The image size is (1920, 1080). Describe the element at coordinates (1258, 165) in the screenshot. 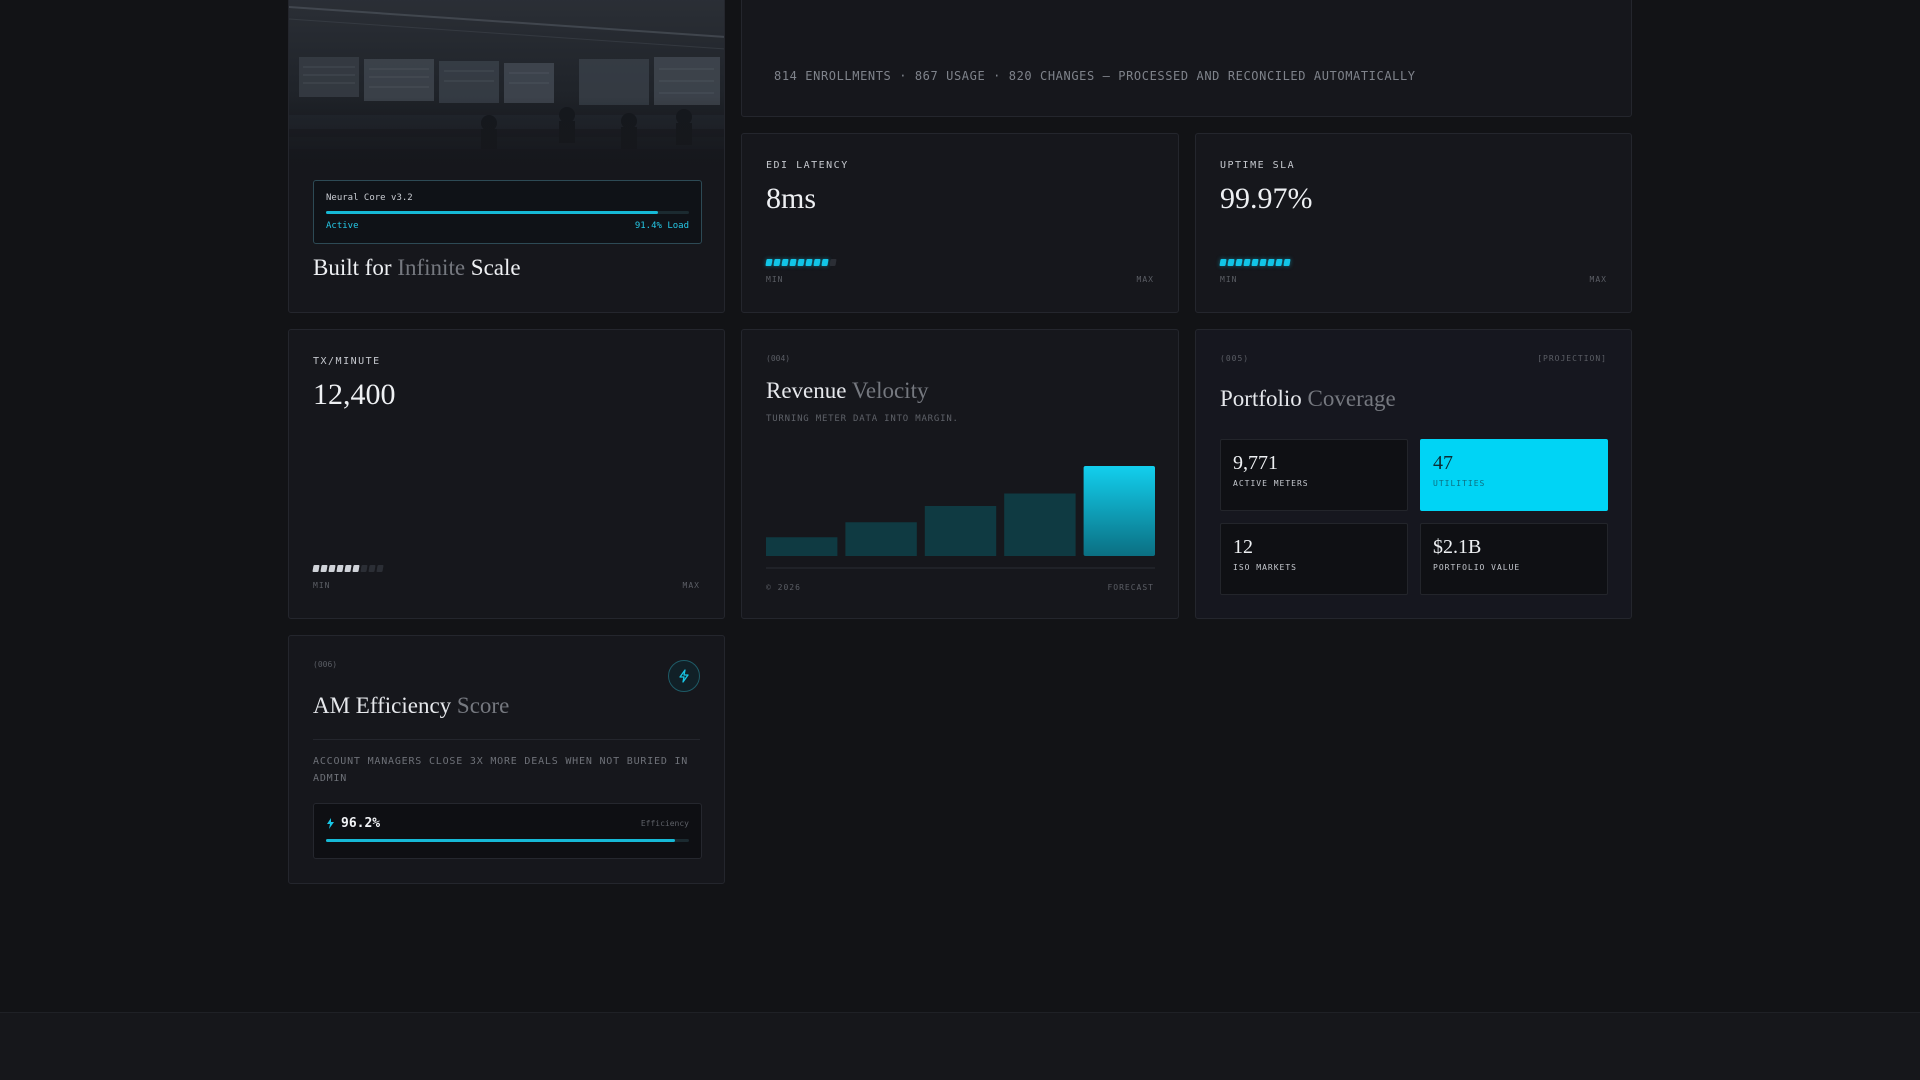

I see `metric-label: UPTIME SLA` at that location.